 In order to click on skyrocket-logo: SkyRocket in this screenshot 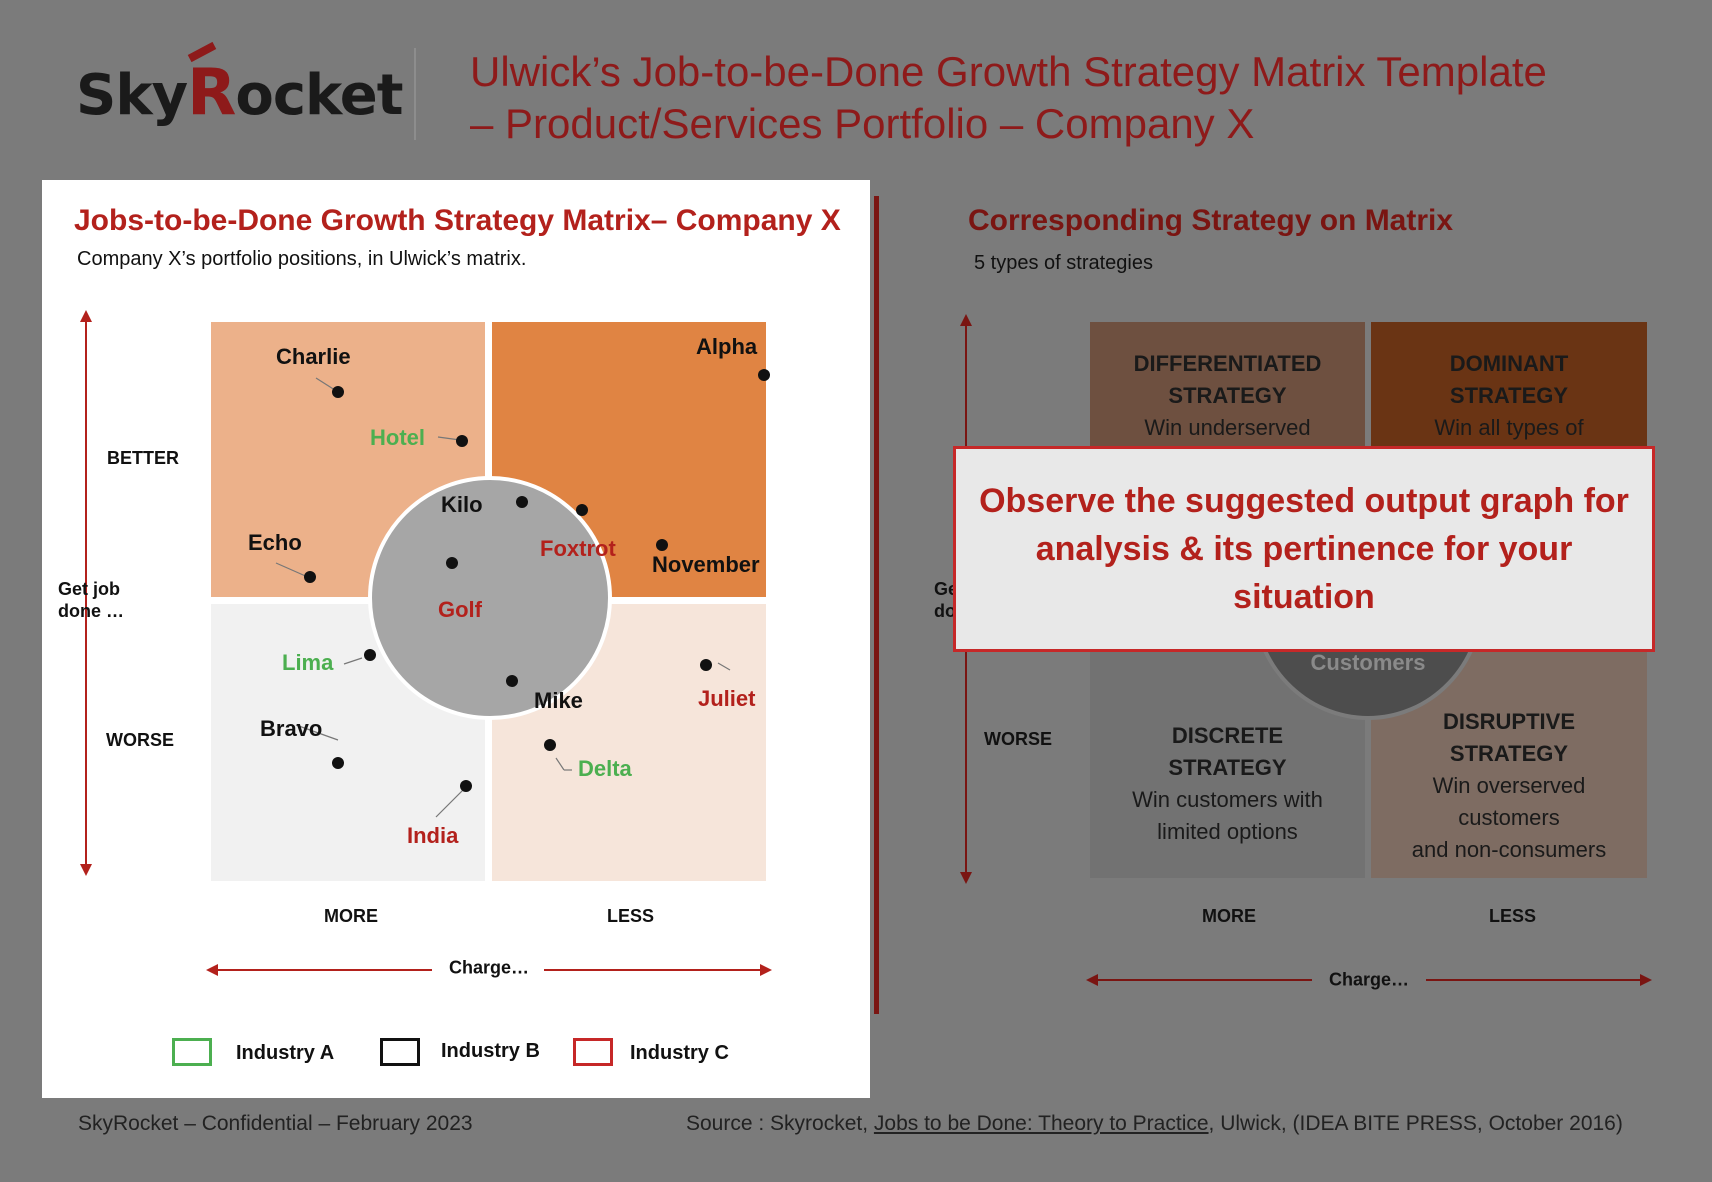, I will do `click(240, 85)`.